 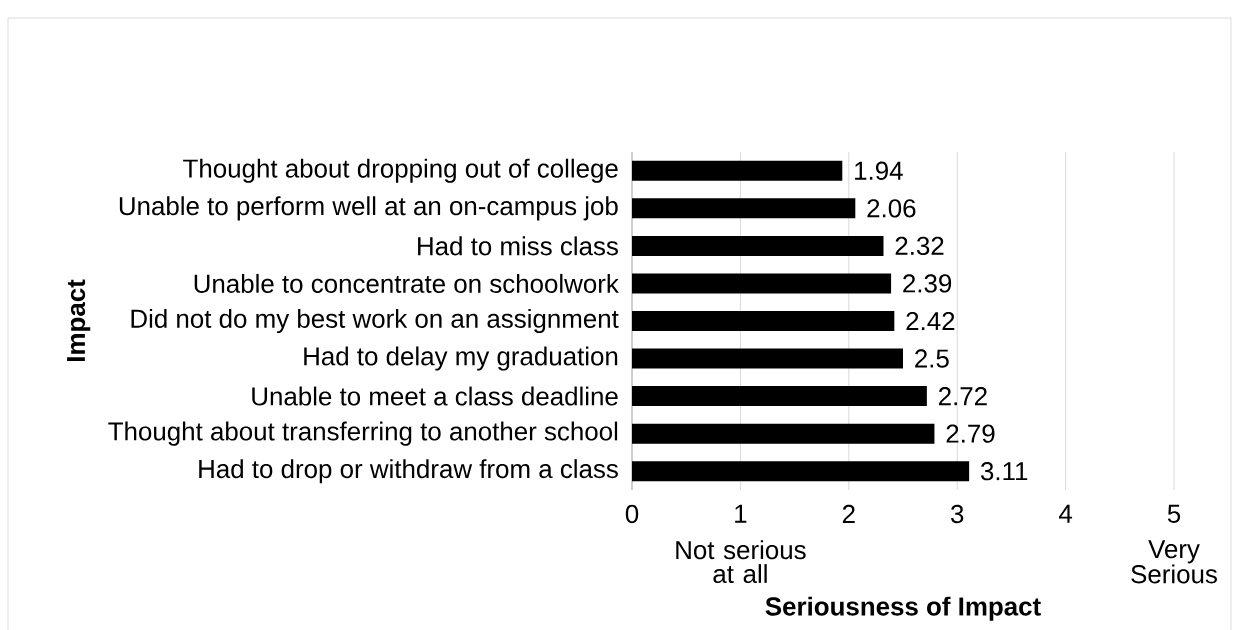 I want to click on y-tick-label: Unable to meet a class deadline, so click(x=435, y=396).